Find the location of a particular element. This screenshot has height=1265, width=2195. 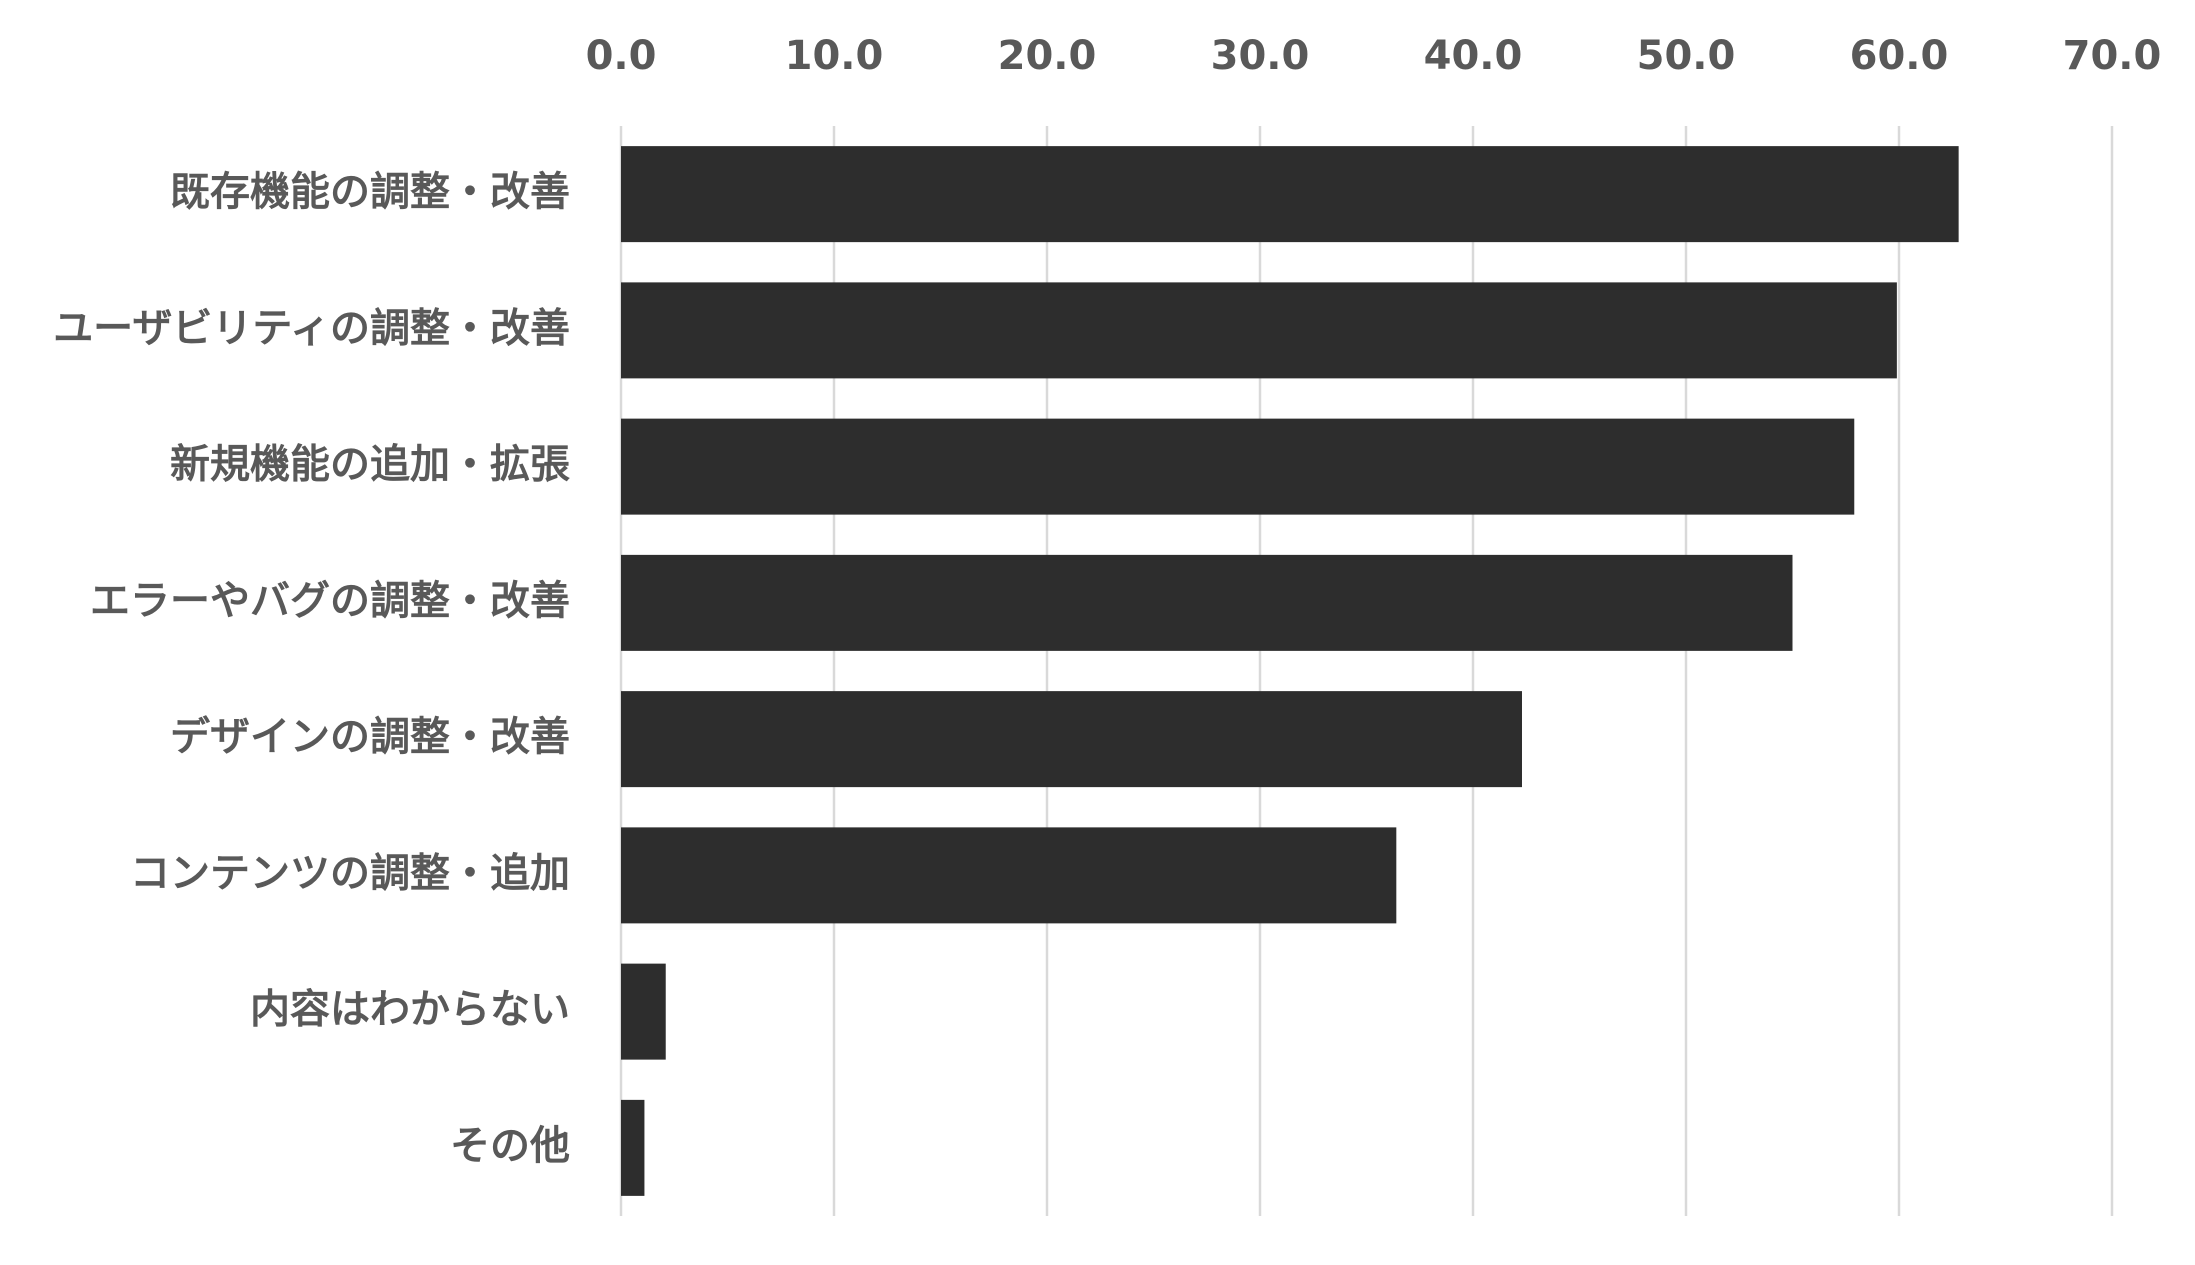

x-tick-label: 40.0 is located at coordinates (1473, 56).